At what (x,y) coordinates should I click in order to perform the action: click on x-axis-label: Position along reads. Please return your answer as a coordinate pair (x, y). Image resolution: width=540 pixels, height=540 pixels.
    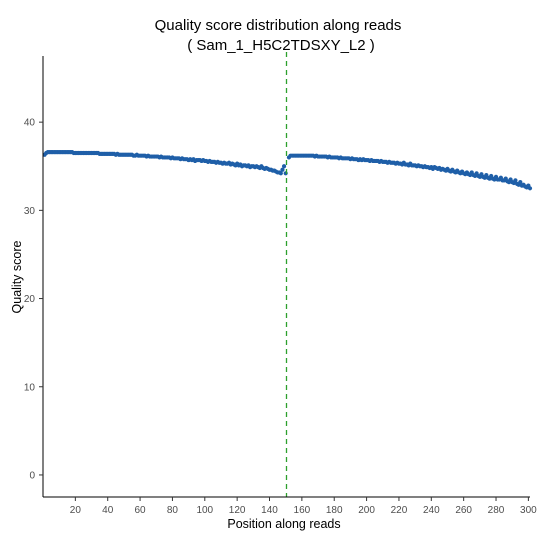
    Looking at the image, I should click on (283, 524).